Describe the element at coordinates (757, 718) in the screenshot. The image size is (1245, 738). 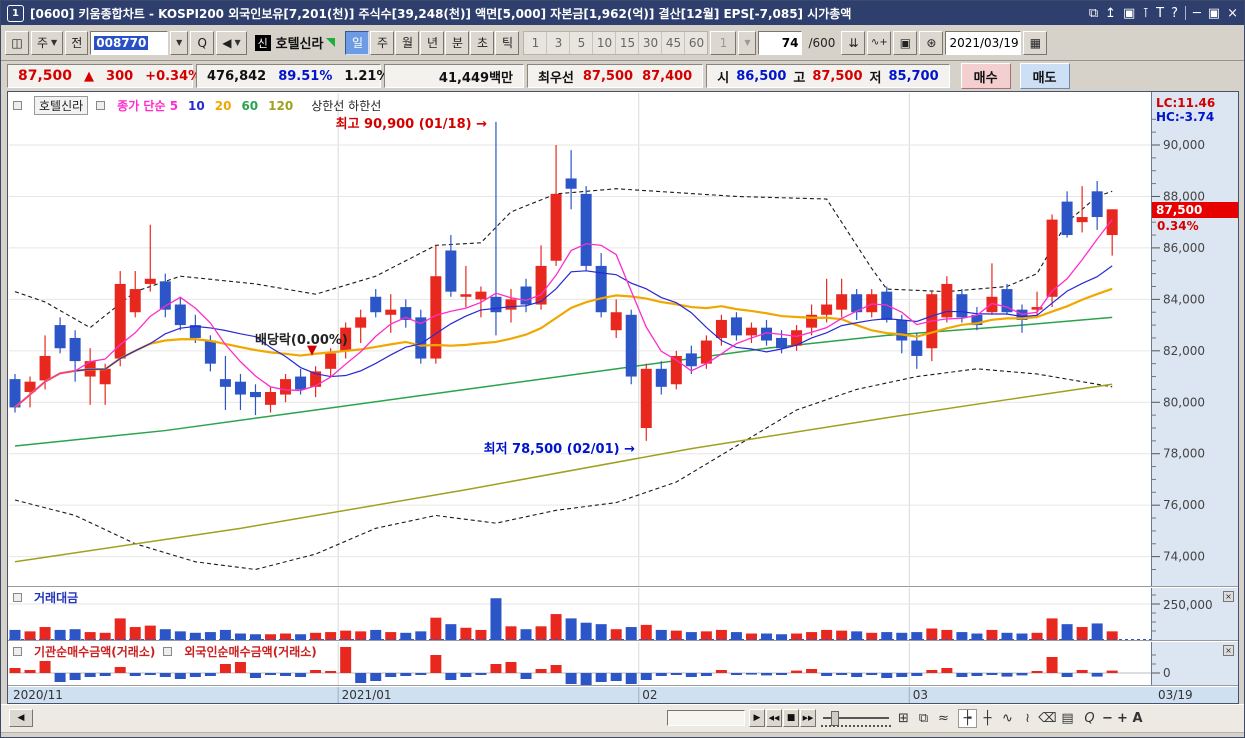
I see `play-button: ▶` at that location.